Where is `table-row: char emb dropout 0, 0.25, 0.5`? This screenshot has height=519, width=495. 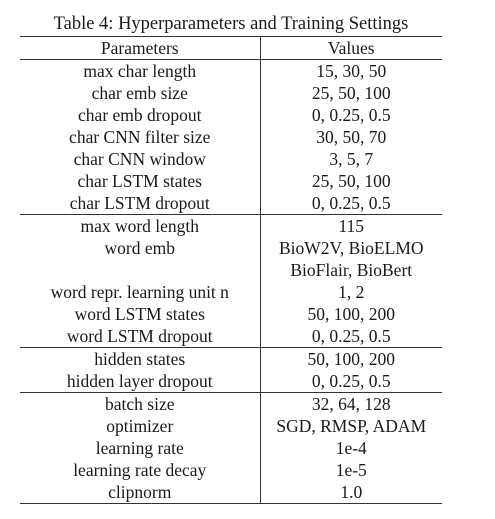 table-row: char emb dropout 0, 0.25, 0.5 is located at coordinates (231, 115).